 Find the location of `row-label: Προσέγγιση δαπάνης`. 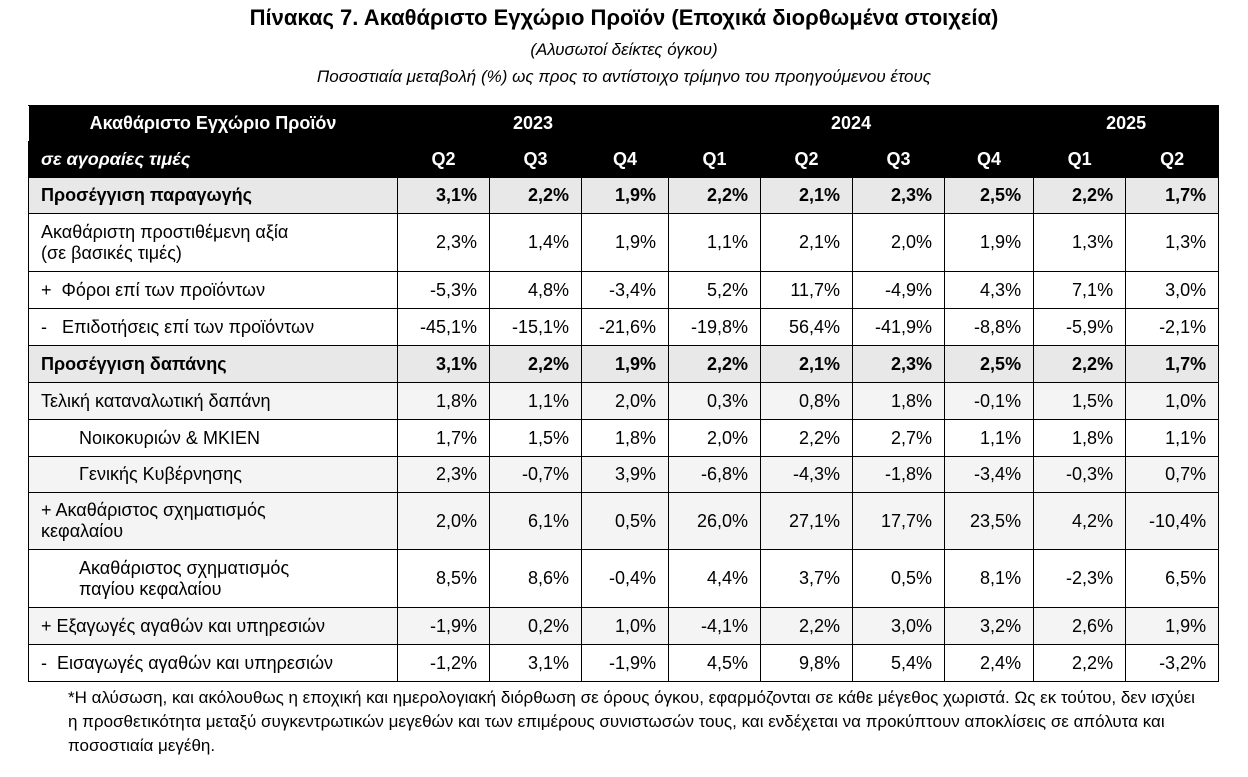

row-label: Προσέγγιση δαπάνης is located at coordinates (213, 364).